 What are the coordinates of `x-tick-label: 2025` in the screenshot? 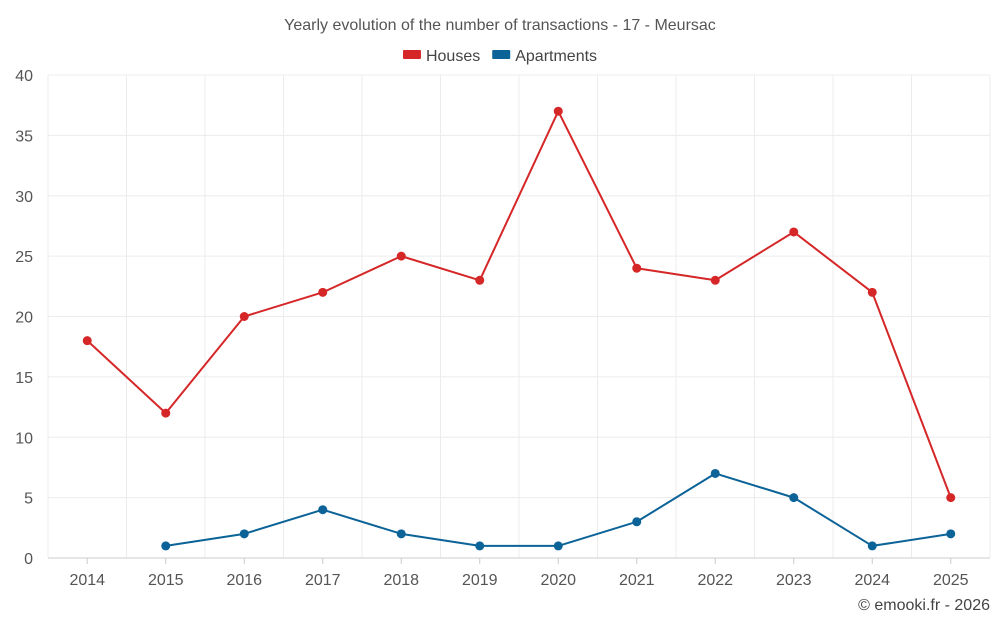 It's located at (951, 580).